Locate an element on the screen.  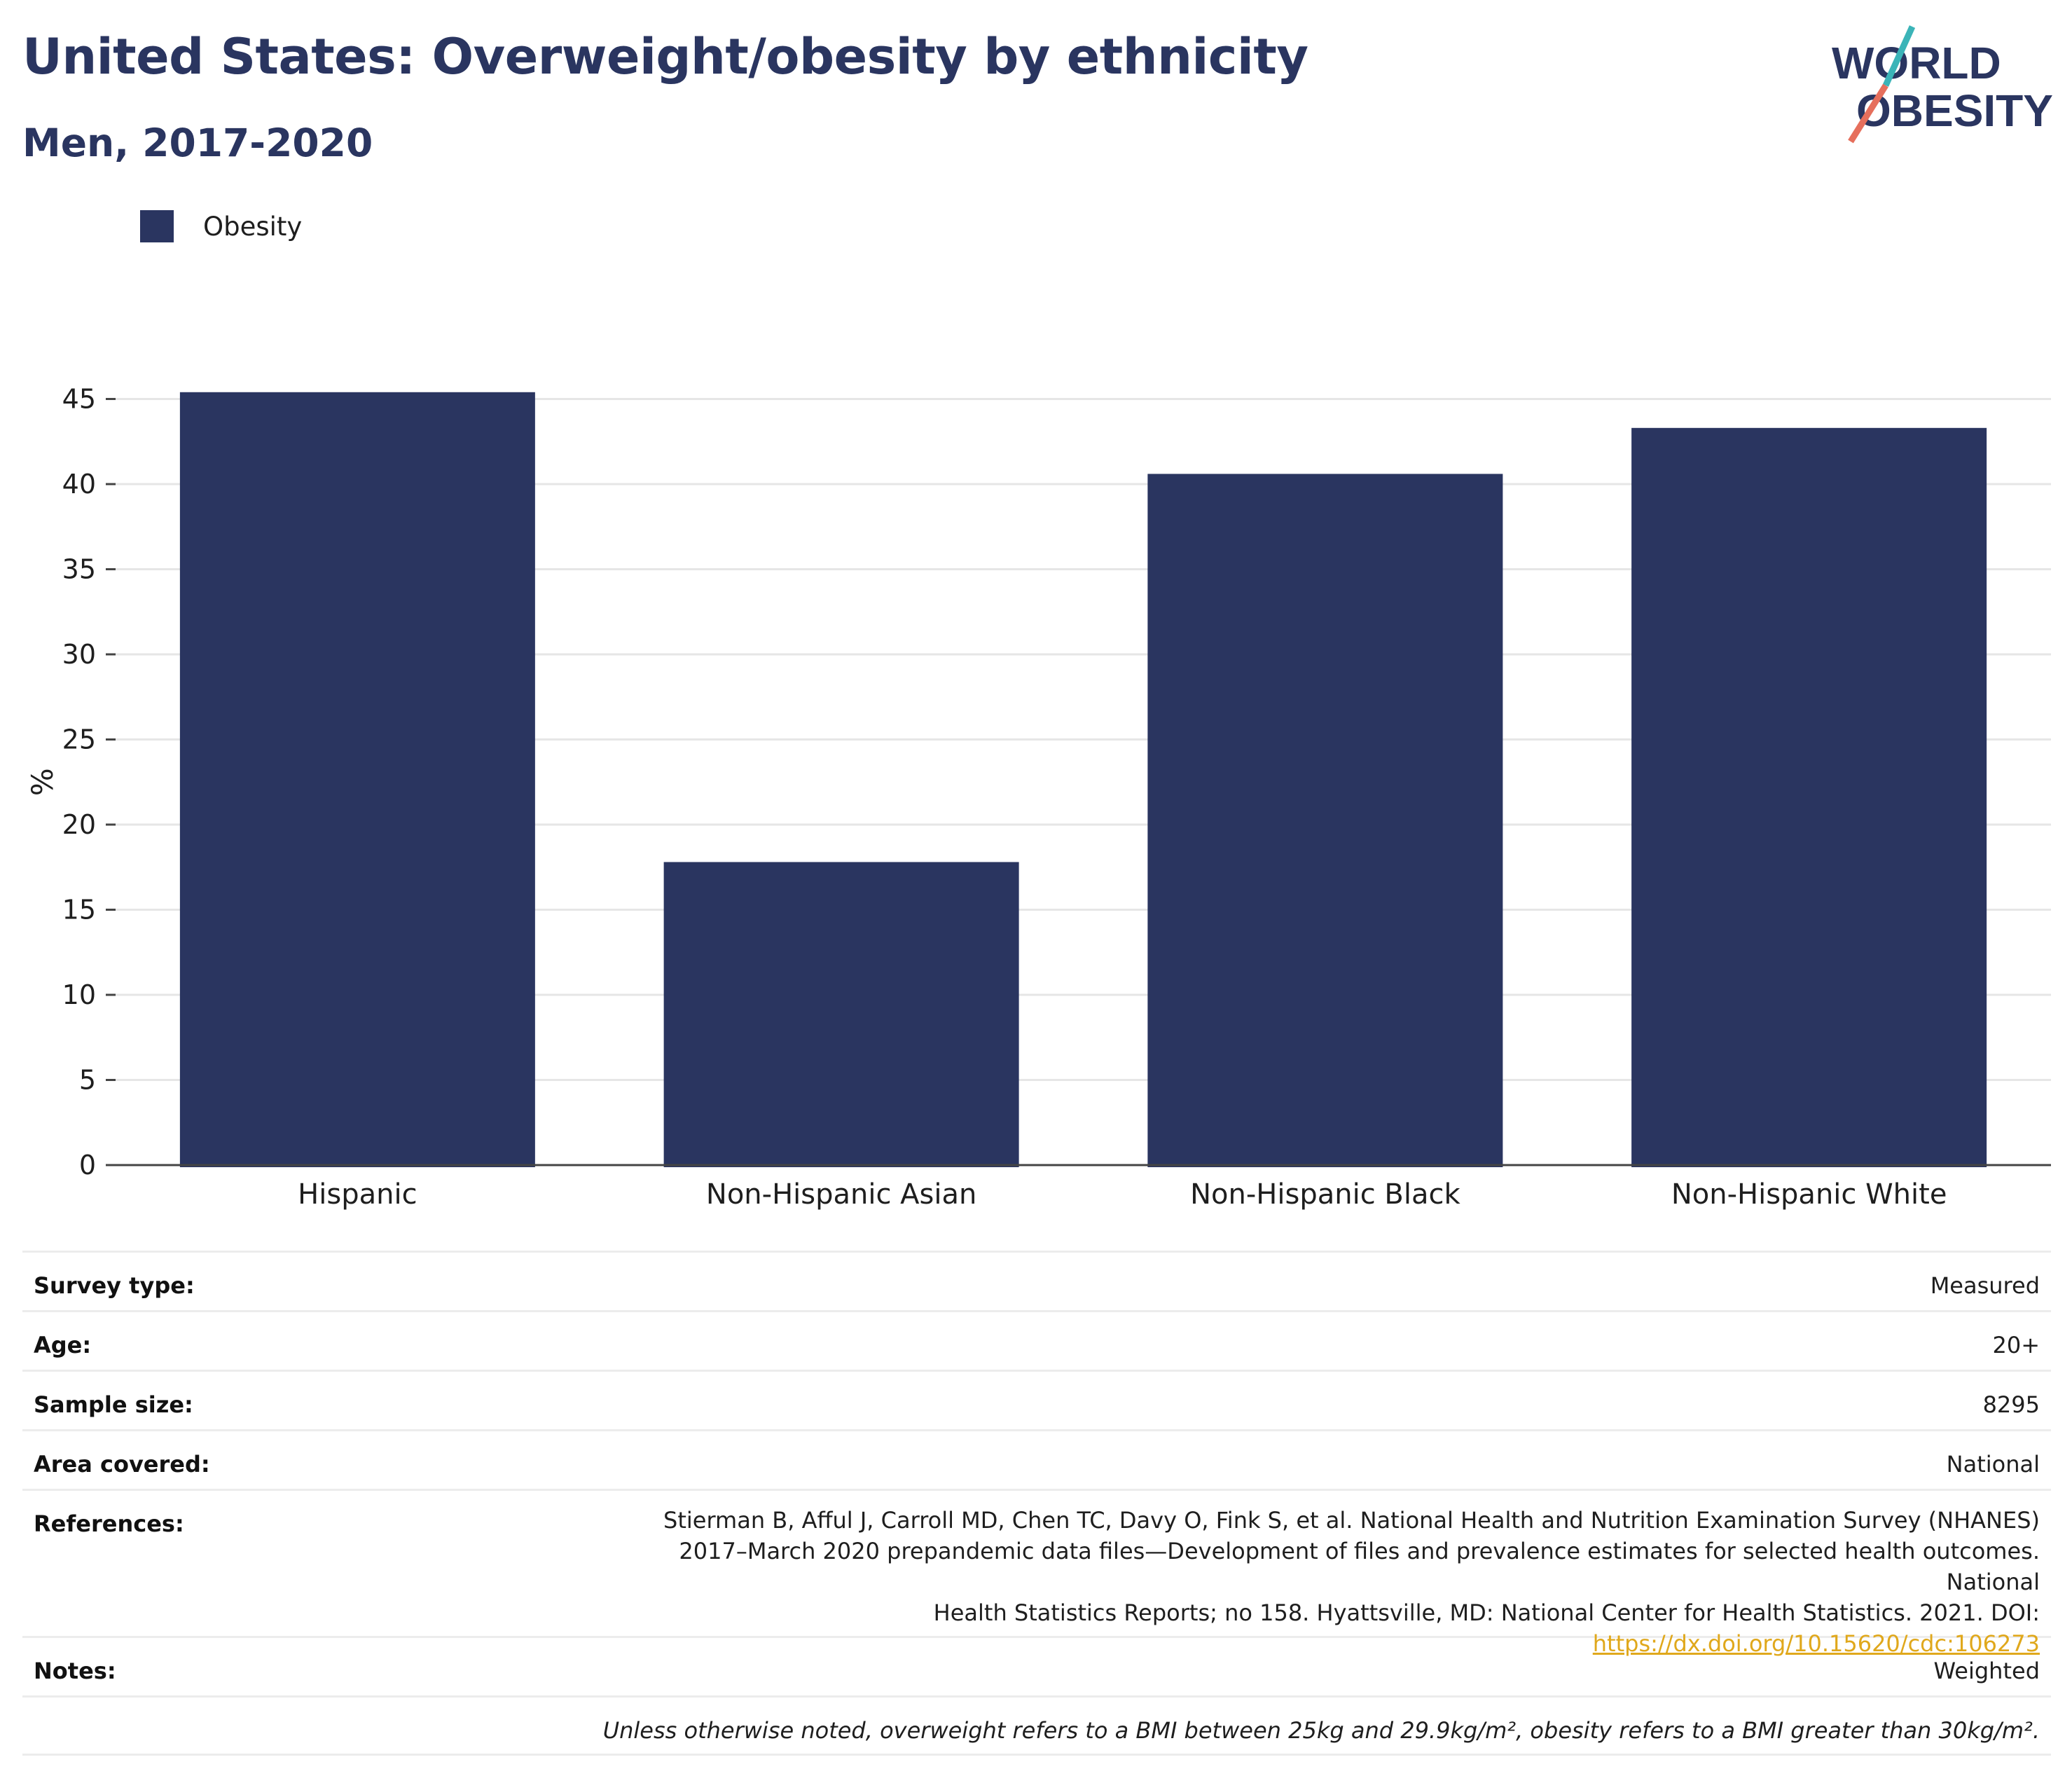
y-tick-label: 35 is located at coordinates (79, 569).